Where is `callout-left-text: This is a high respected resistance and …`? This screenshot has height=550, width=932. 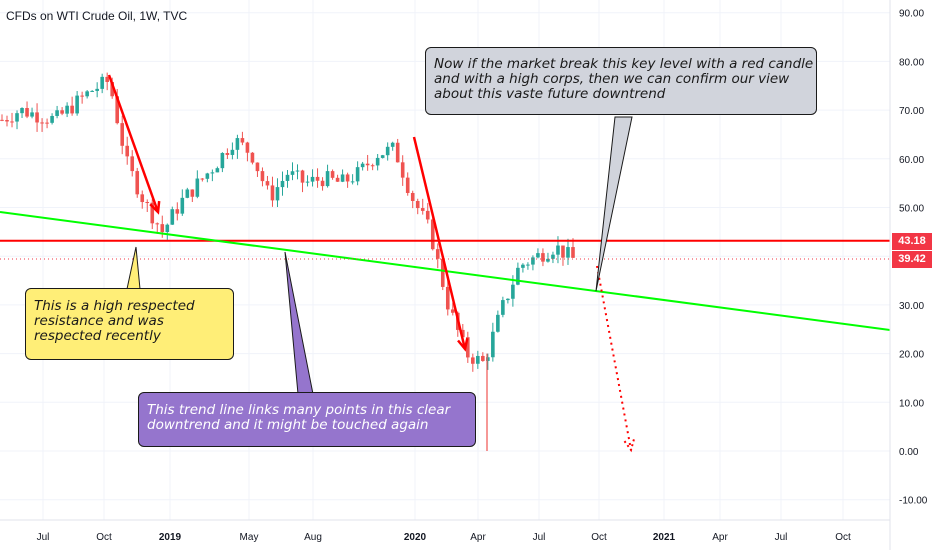
callout-left-text: This is a high respected resistance and … is located at coordinates (114, 321).